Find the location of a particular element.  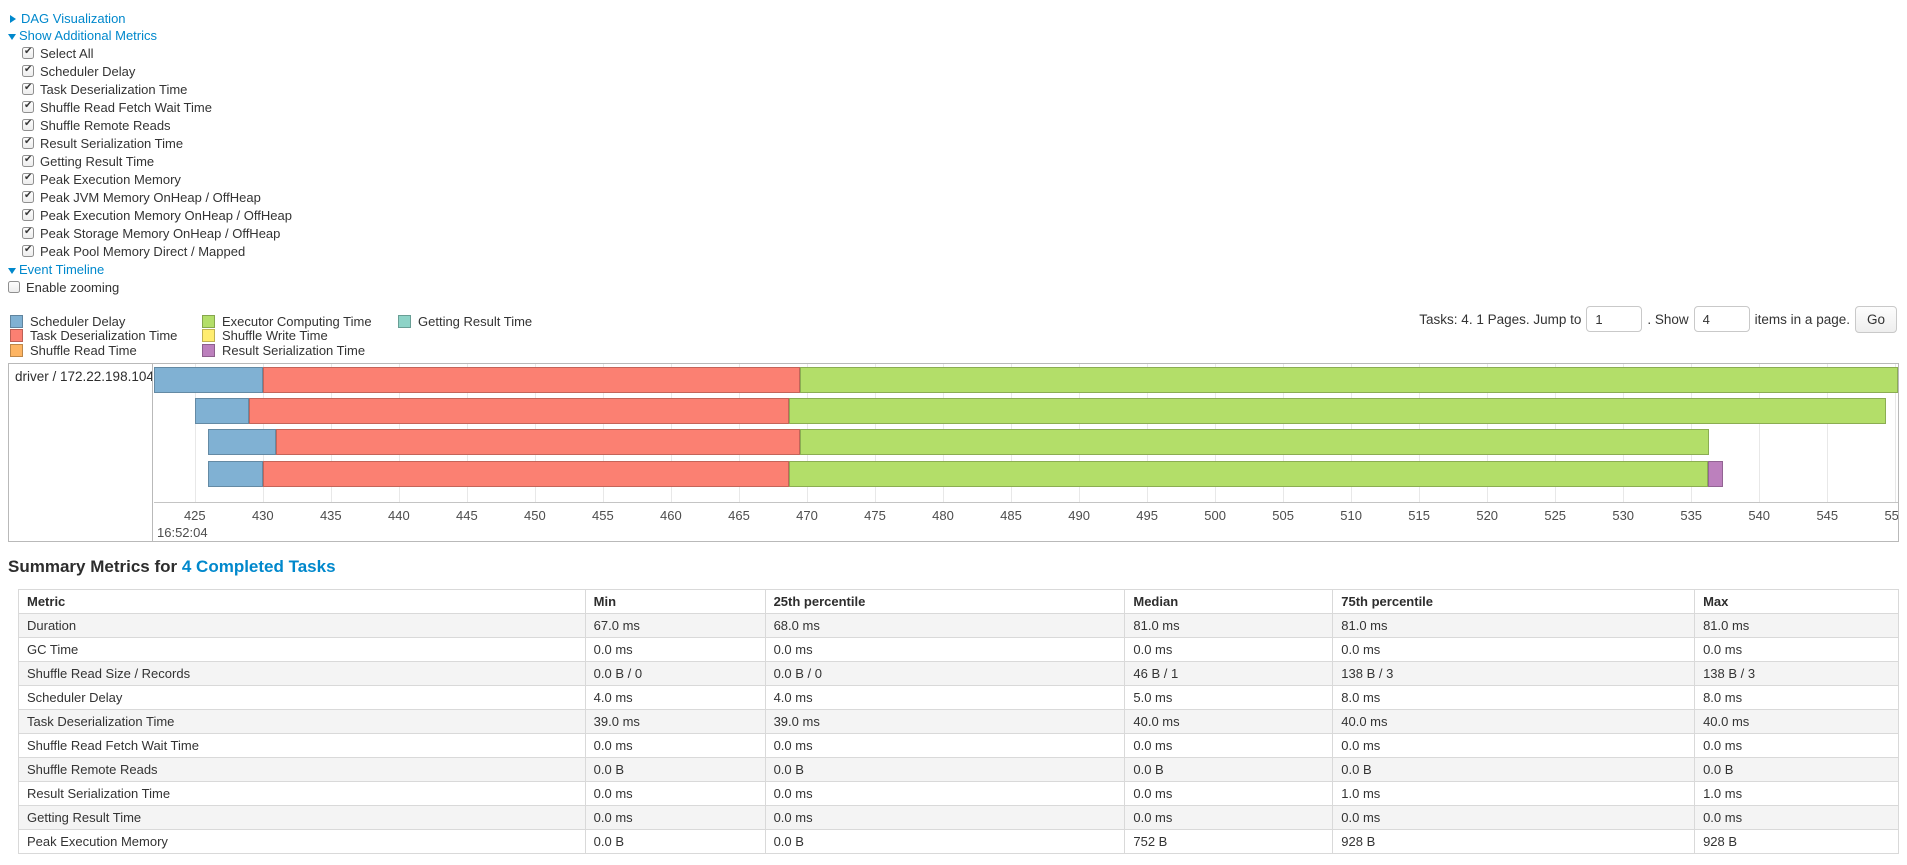

metric-checkbox-row: Peak Pool Memory Direct / Mapped is located at coordinates (964, 251).